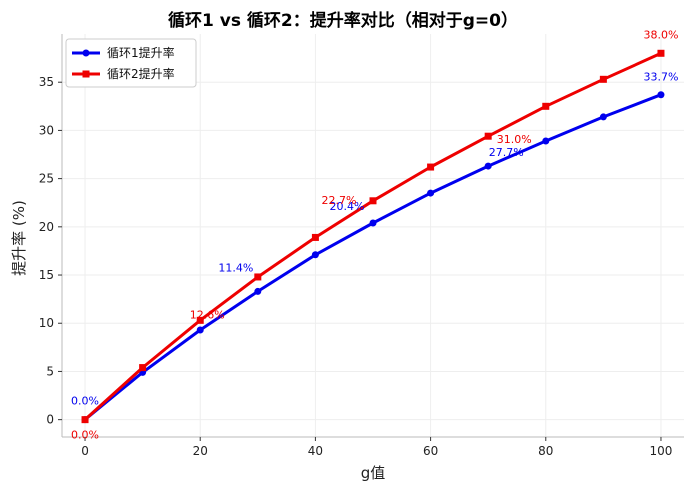 This screenshot has height=485, width=687. I want to click on data-label: 27.7%, so click(506, 152).